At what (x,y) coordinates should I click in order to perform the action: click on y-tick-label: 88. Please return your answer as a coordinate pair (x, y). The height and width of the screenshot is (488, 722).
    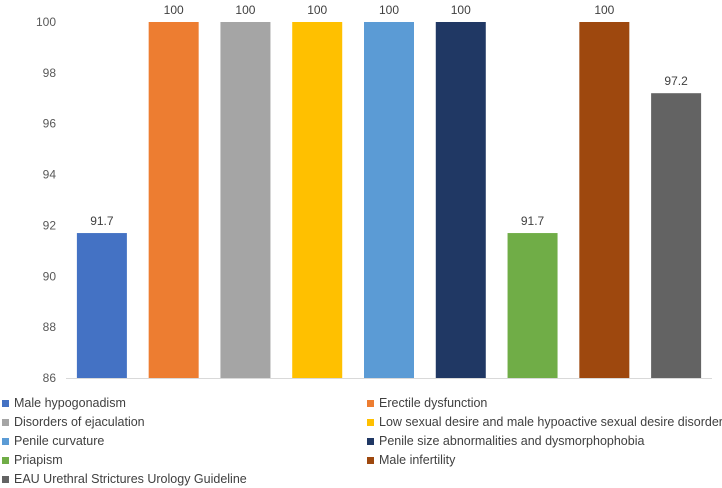
    Looking at the image, I should click on (50, 327).